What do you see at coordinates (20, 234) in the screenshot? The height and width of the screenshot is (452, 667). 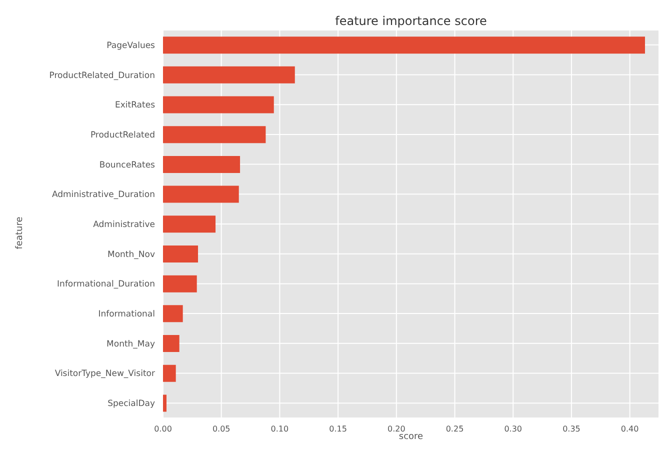 I see `y-axis-title: feature` at bounding box center [20, 234].